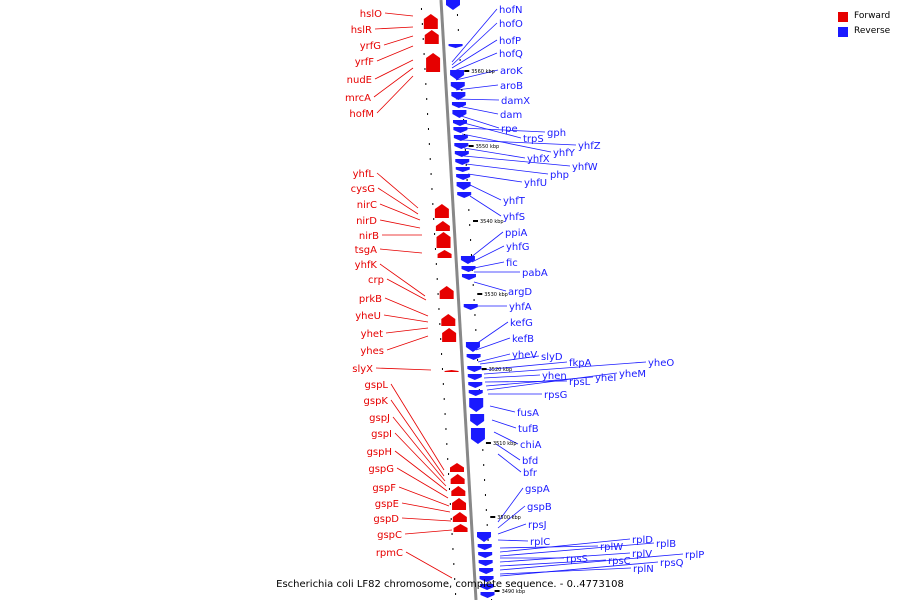 The height and width of the screenshot is (600, 900). Describe the element at coordinates (459, 299) in the screenshot. I see `gene-features` at that location.